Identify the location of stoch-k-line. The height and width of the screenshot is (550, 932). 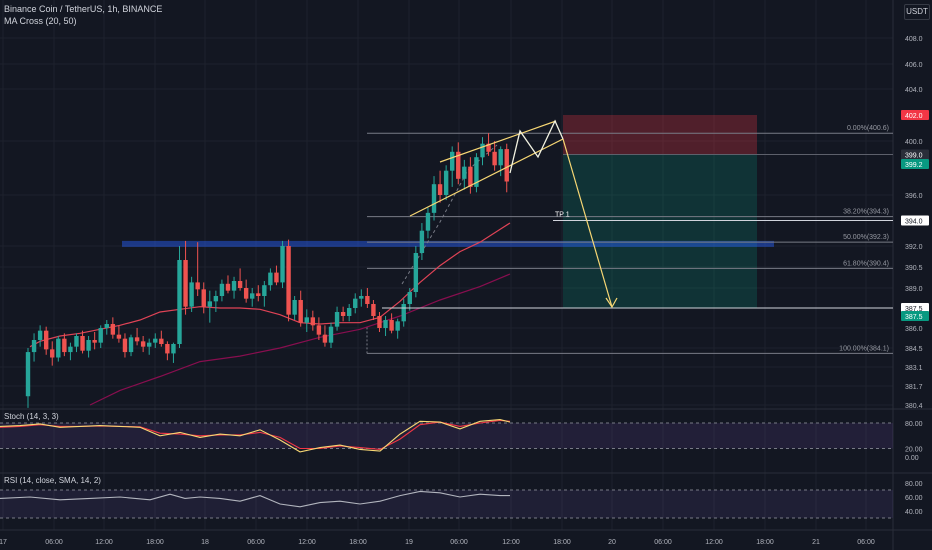
(255, 436).